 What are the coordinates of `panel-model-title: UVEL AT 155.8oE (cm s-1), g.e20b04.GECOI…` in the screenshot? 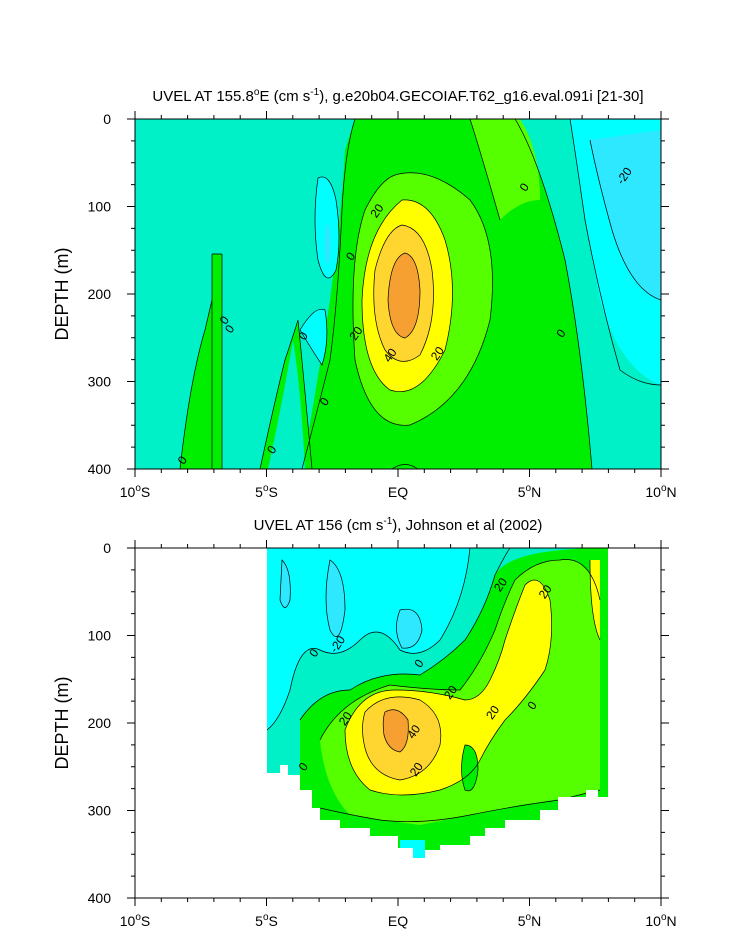 It's located at (397, 96).